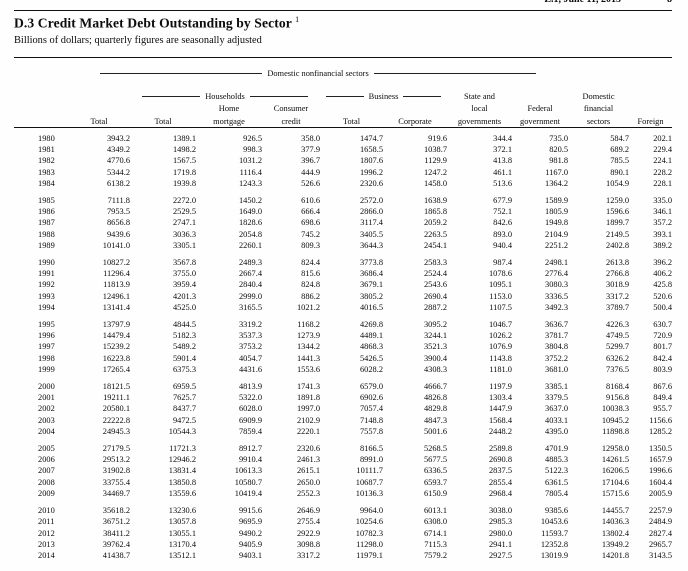 This screenshot has height=571, width=688. What do you see at coordinates (184, 369) in the screenshot?
I see `value-cell: 6375.3` at bounding box center [184, 369].